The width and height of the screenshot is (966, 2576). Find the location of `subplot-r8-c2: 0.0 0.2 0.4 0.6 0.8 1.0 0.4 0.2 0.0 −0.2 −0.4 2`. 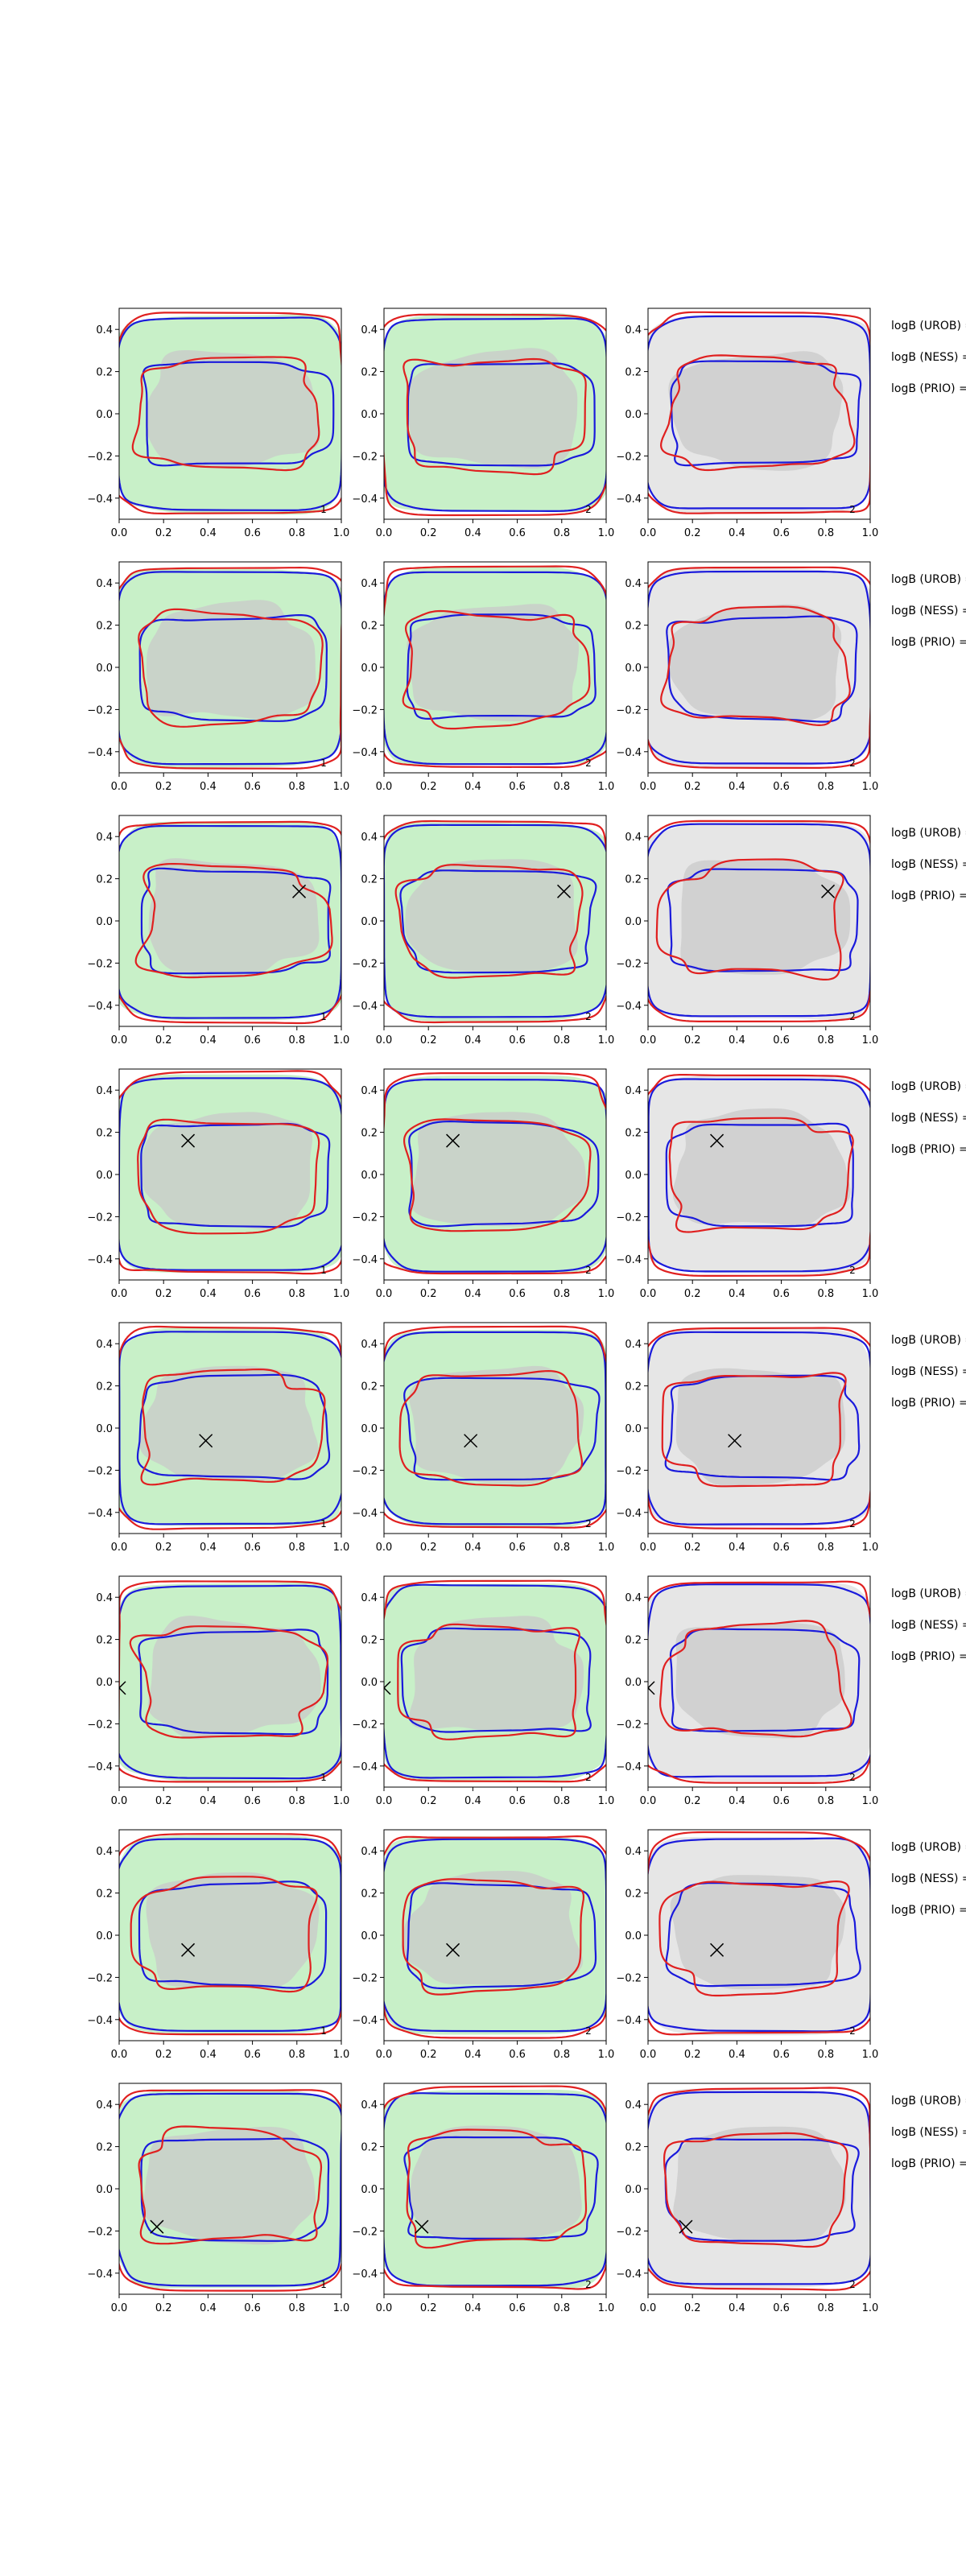

subplot-r8-c2: 0.0 0.2 0.4 0.6 0.8 1.0 0.4 0.2 0.0 −0.2 −0.4 2 is located at coordinates (483, 2198).